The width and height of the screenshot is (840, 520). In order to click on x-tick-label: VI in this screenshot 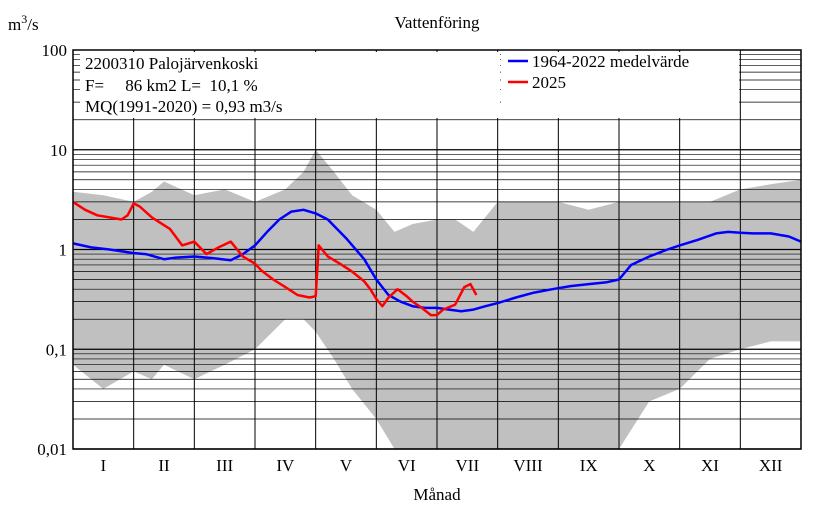, I will do `click(407, 465)`.